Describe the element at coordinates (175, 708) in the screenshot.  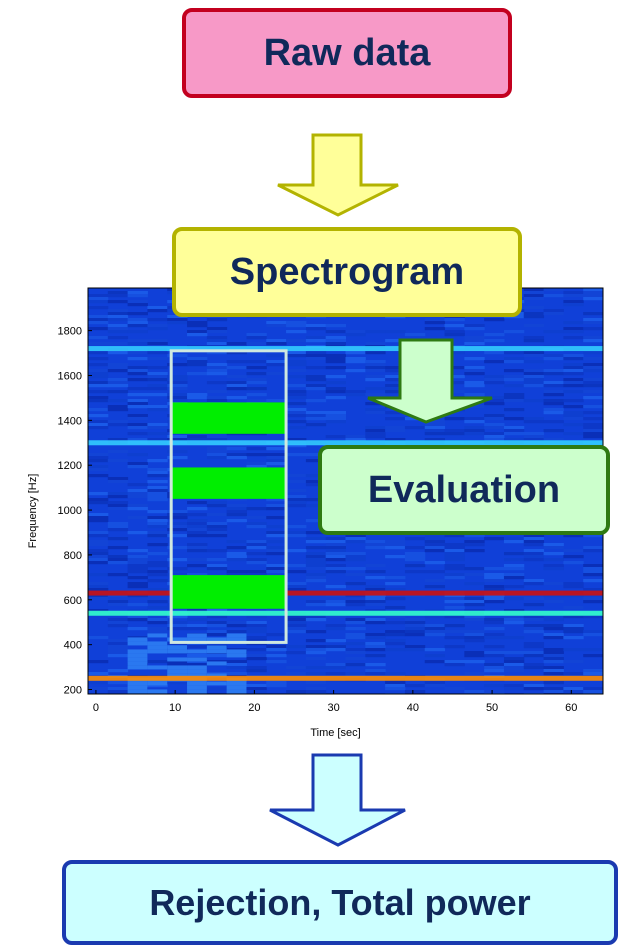
I see `x-tick-label: 10` at that location.